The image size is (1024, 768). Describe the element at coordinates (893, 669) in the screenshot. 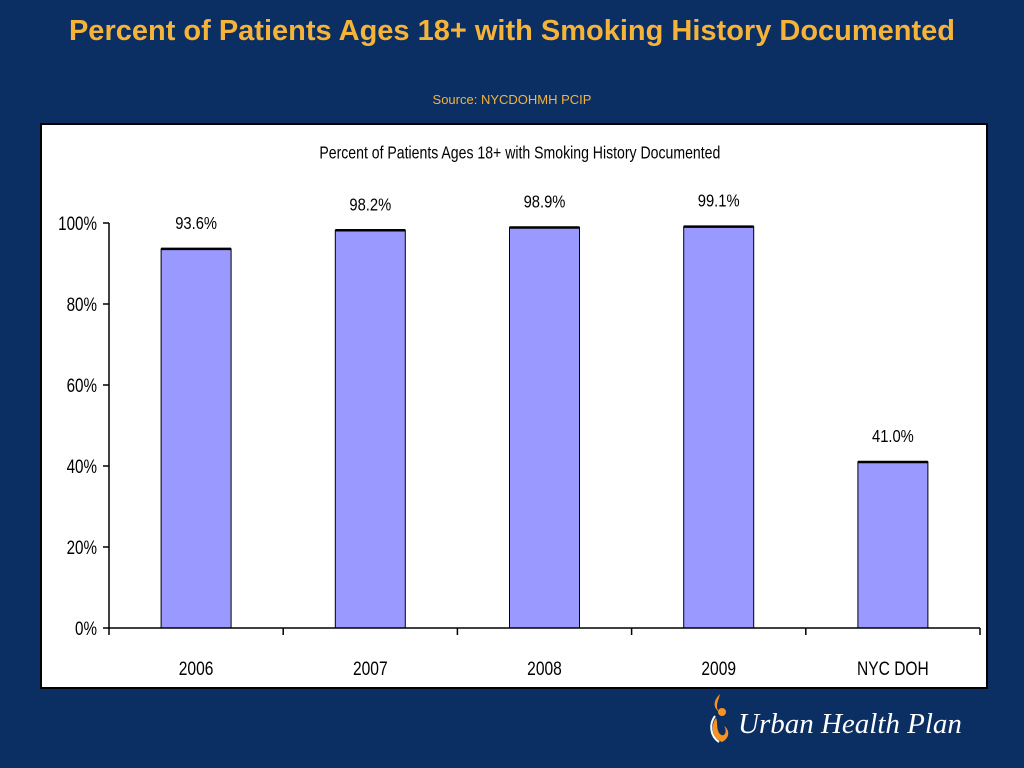

I see `x-tick-label: NYC DOH` at that location.